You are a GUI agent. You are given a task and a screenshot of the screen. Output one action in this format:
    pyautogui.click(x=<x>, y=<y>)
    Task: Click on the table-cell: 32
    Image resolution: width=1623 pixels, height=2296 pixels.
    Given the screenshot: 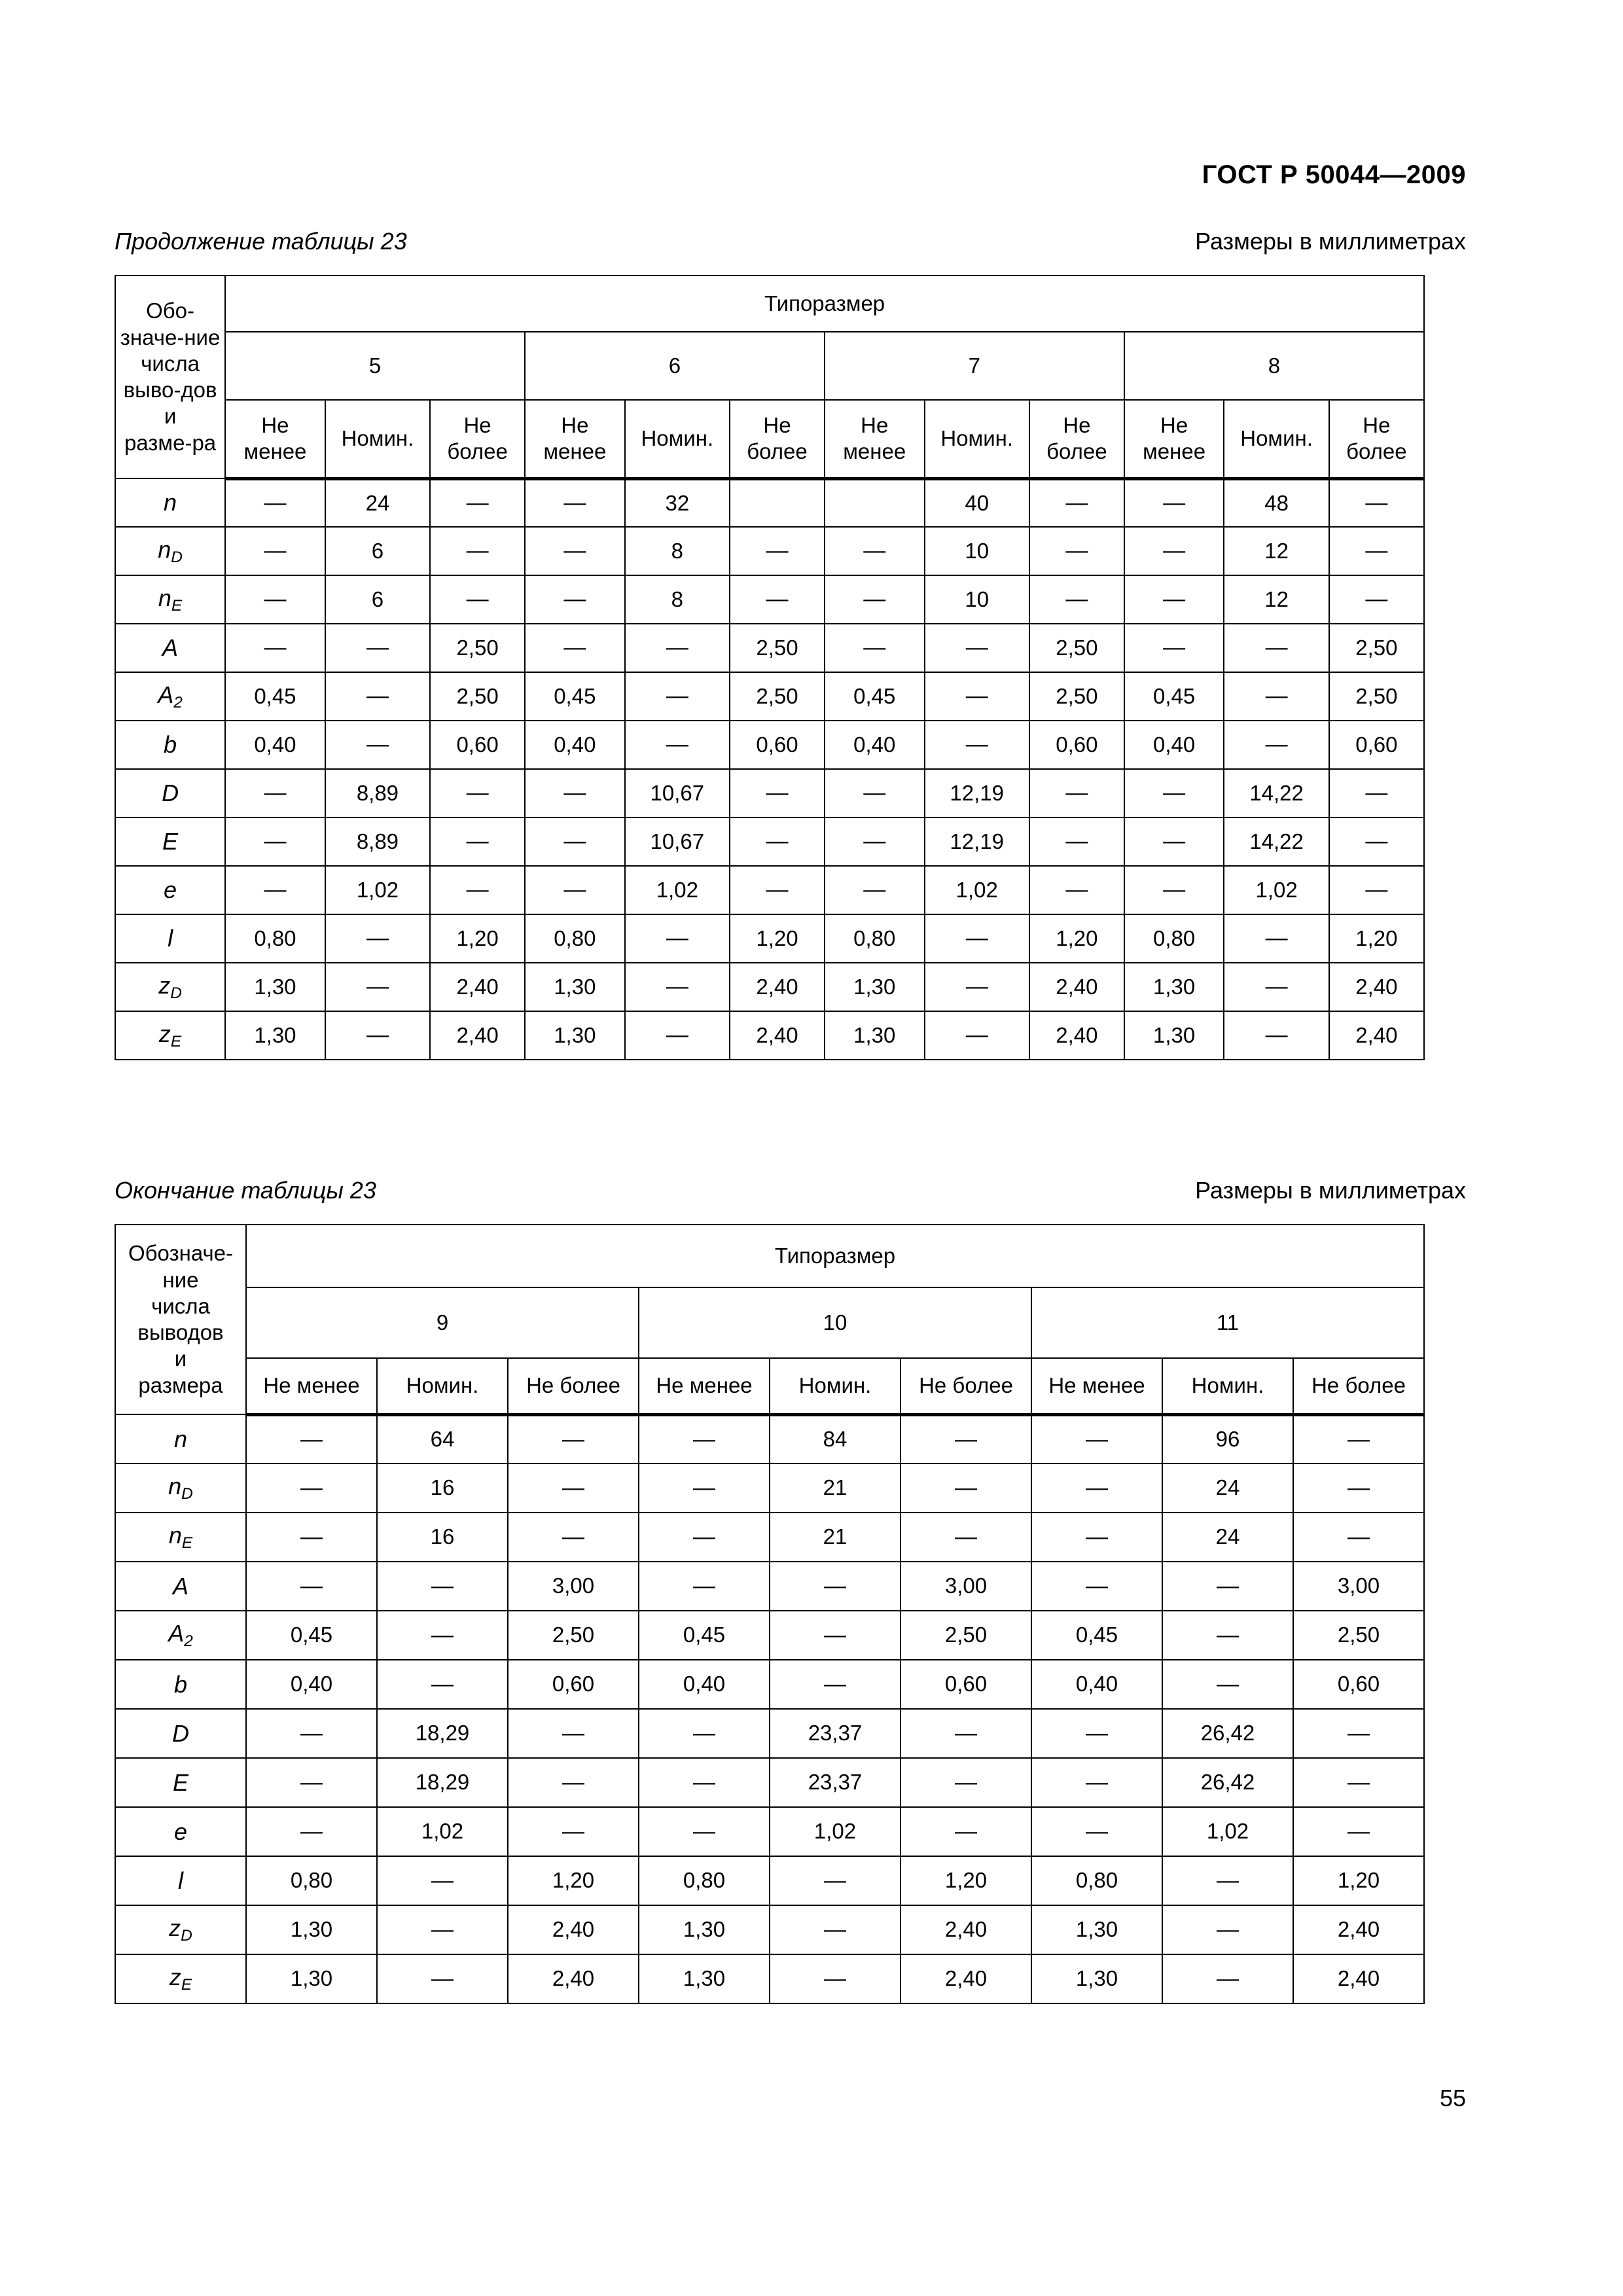 What is the action you would take?
    pyautogui.click(x=677, y=503)
    